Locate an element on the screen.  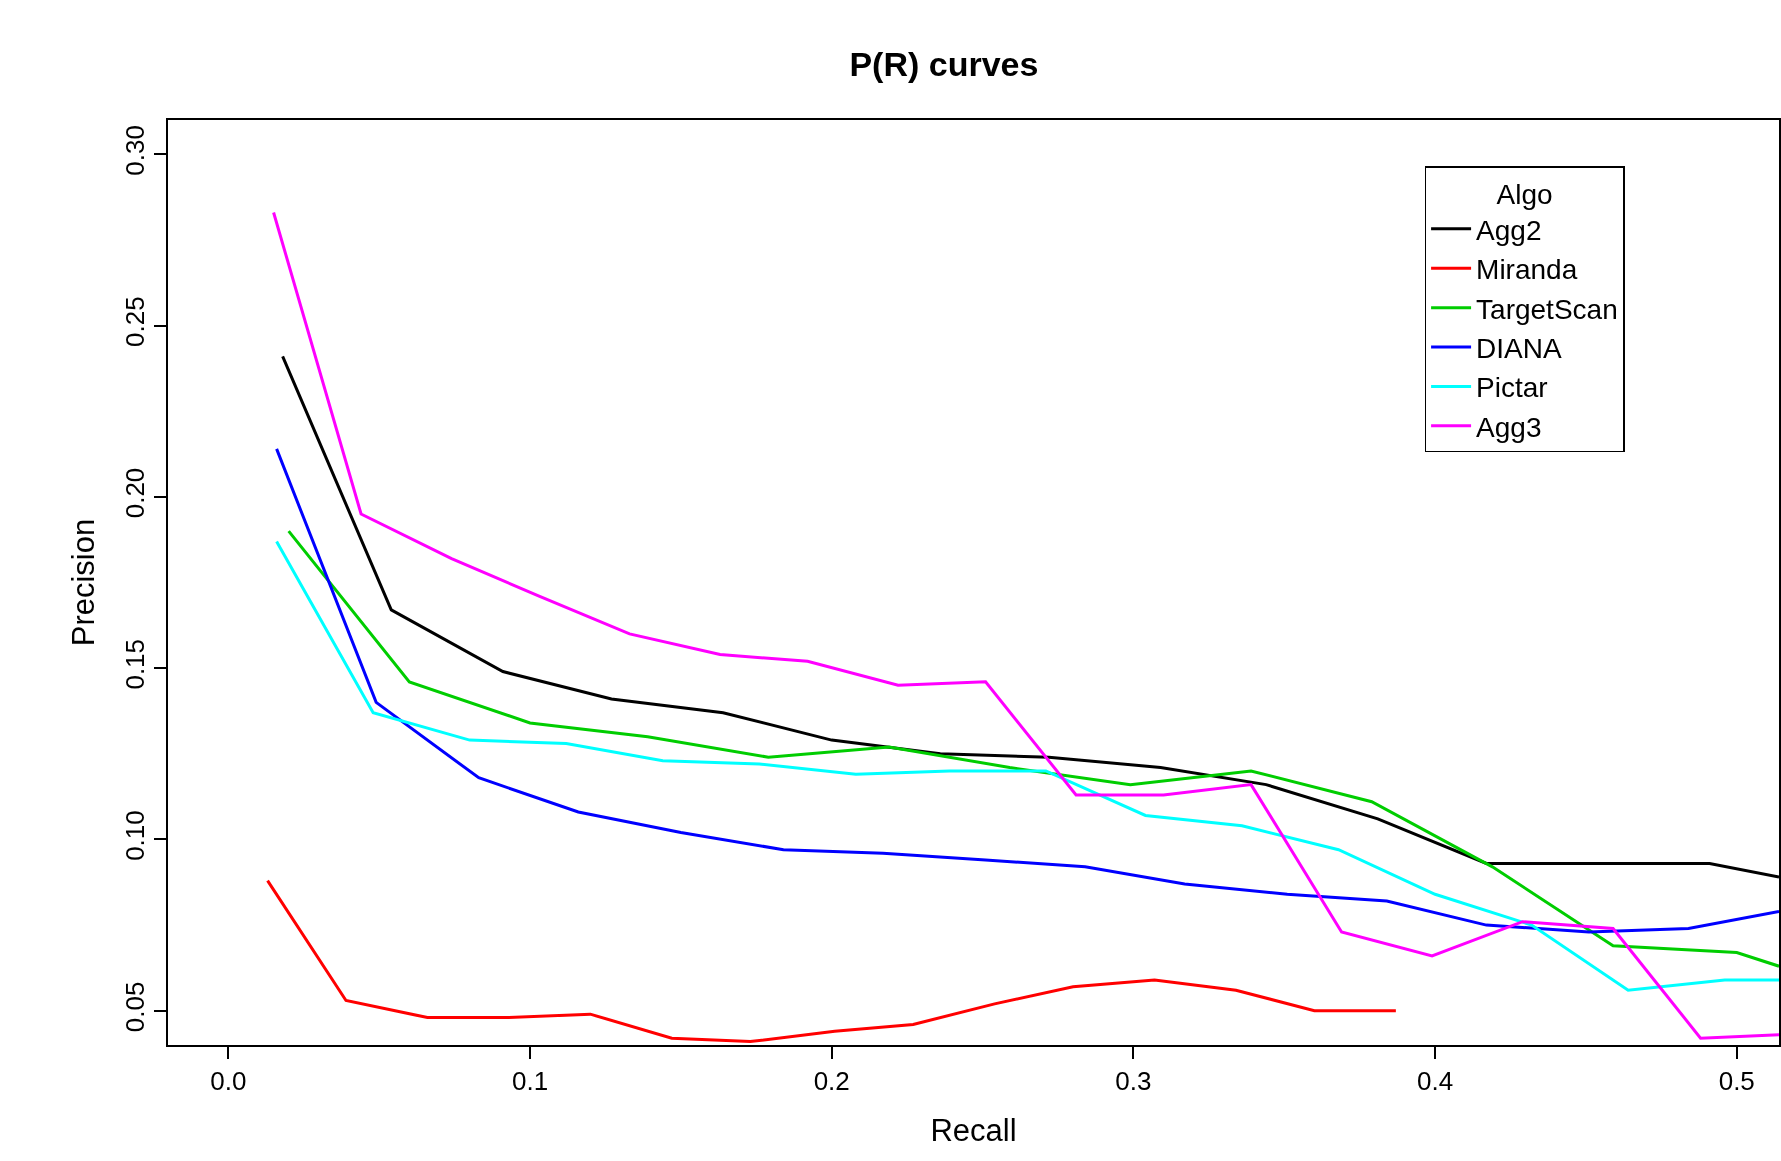
y-tick-label: 0.10 is located at coordinates (134, 835).